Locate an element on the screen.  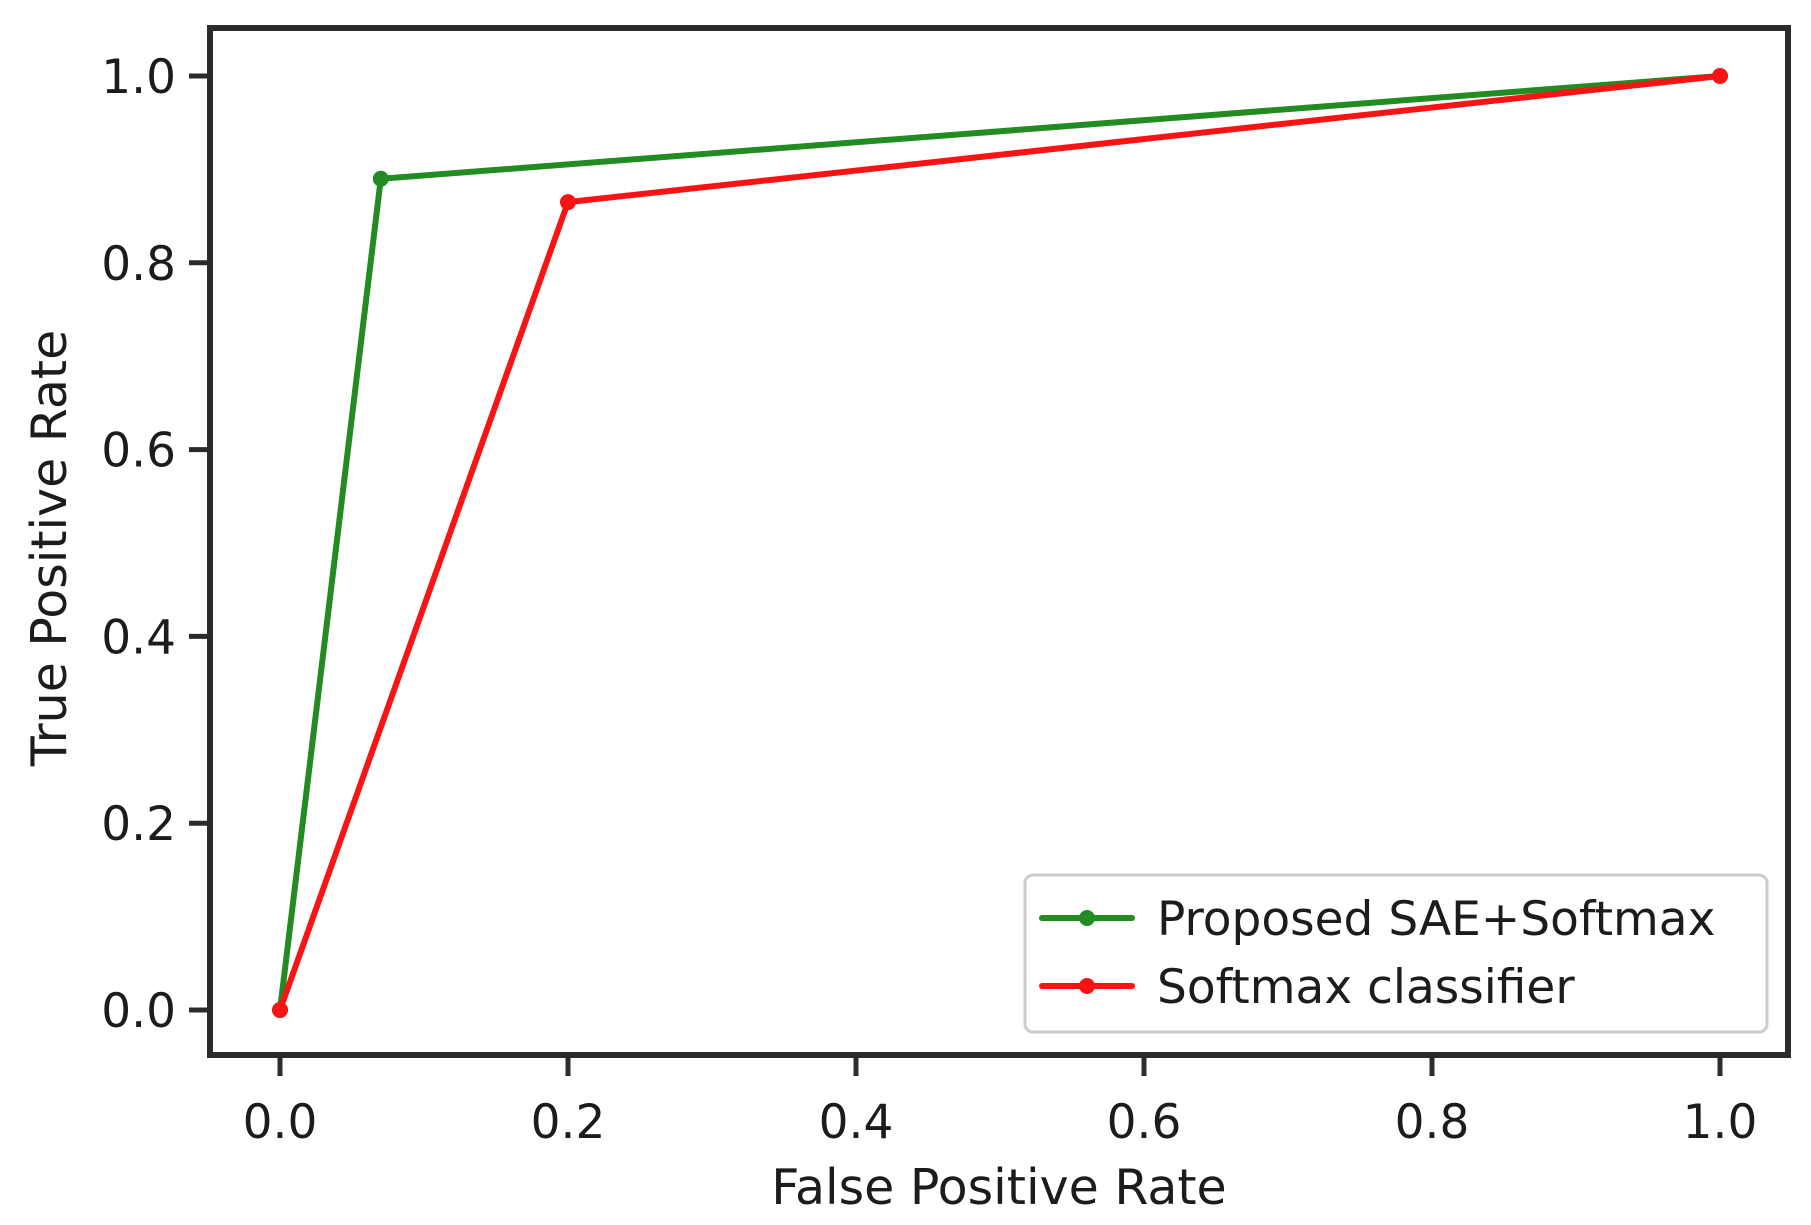
legend-item-softmax-classifier: Softmax classifier is located at coordinates (1307, 987).